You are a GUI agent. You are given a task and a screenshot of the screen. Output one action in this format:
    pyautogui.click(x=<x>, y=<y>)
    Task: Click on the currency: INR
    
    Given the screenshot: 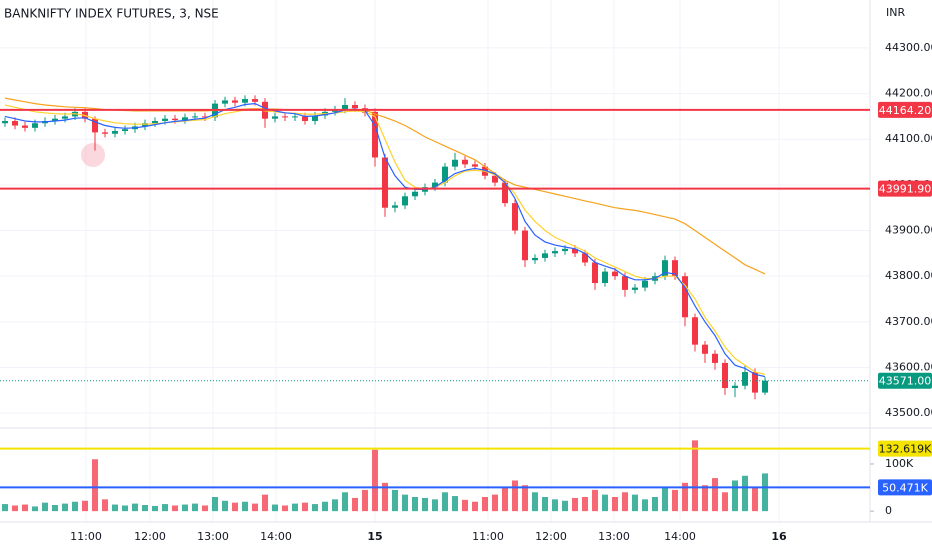 What is the action you would take?
    pyautogui.click(x=895, y=12)
    